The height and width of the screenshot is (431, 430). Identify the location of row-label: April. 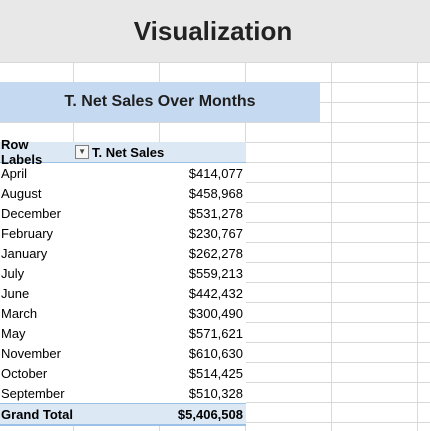
(14, 173).